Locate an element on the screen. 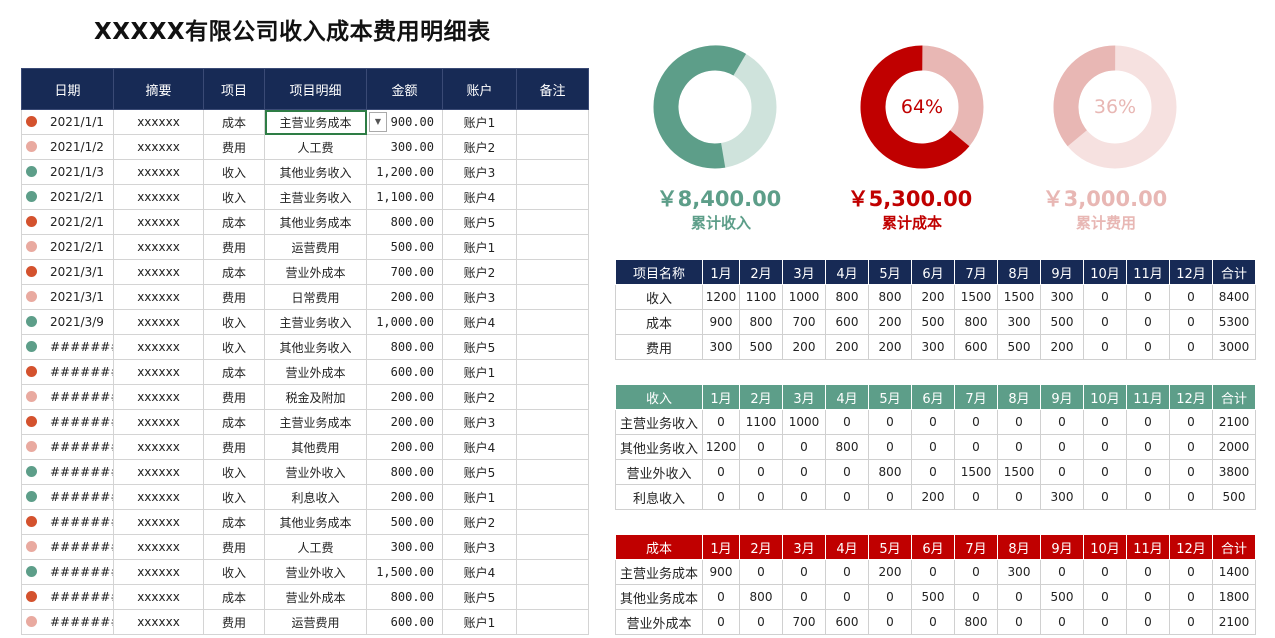 Image resolution: width=1275 pixels, height=638 pixels. row-total-cell: 1400 is located at coordinates (1234, 572).